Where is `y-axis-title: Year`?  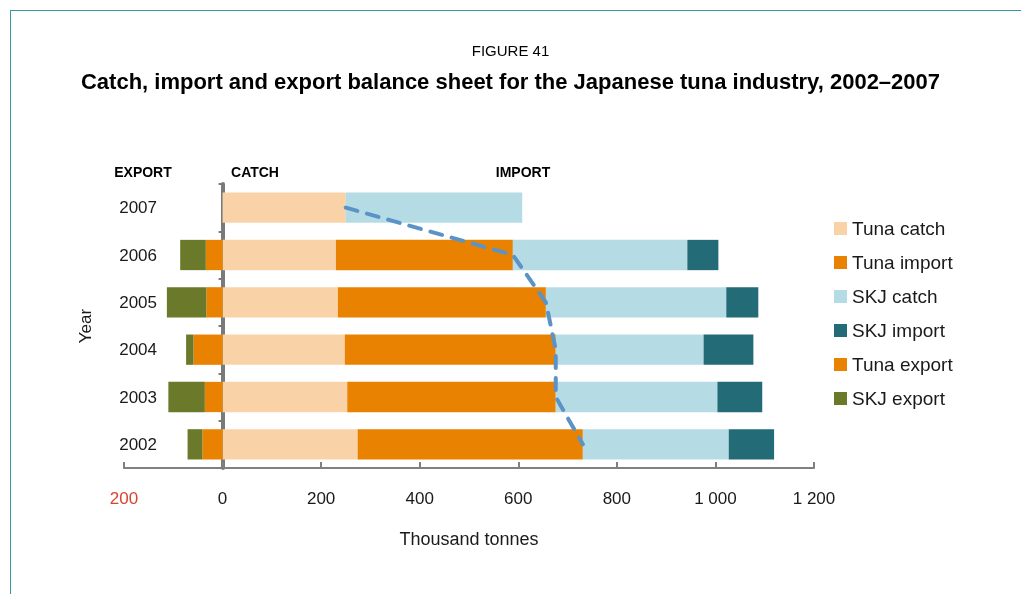
y-axis-title: Year is located at coordinates (85, 326).